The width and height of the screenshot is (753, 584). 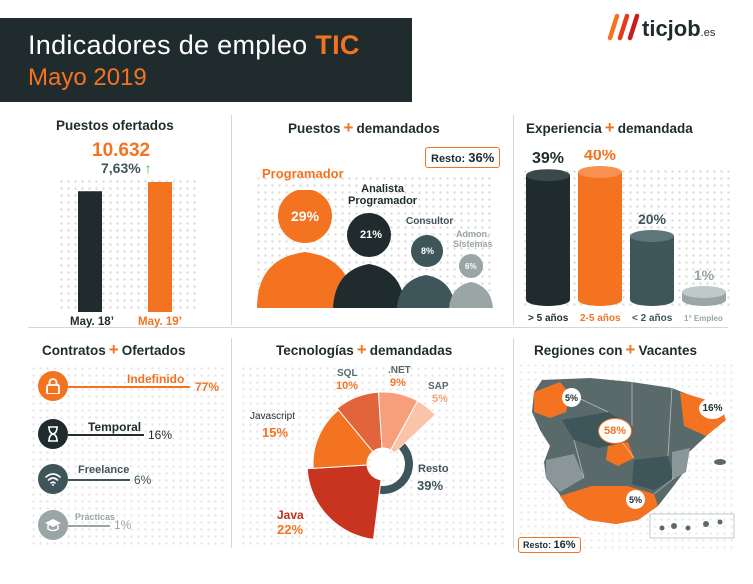 What do you see at coordinates (383, 464) in the screenshot?
I see `tec-donut-hole` at bounding box center [383, 464].